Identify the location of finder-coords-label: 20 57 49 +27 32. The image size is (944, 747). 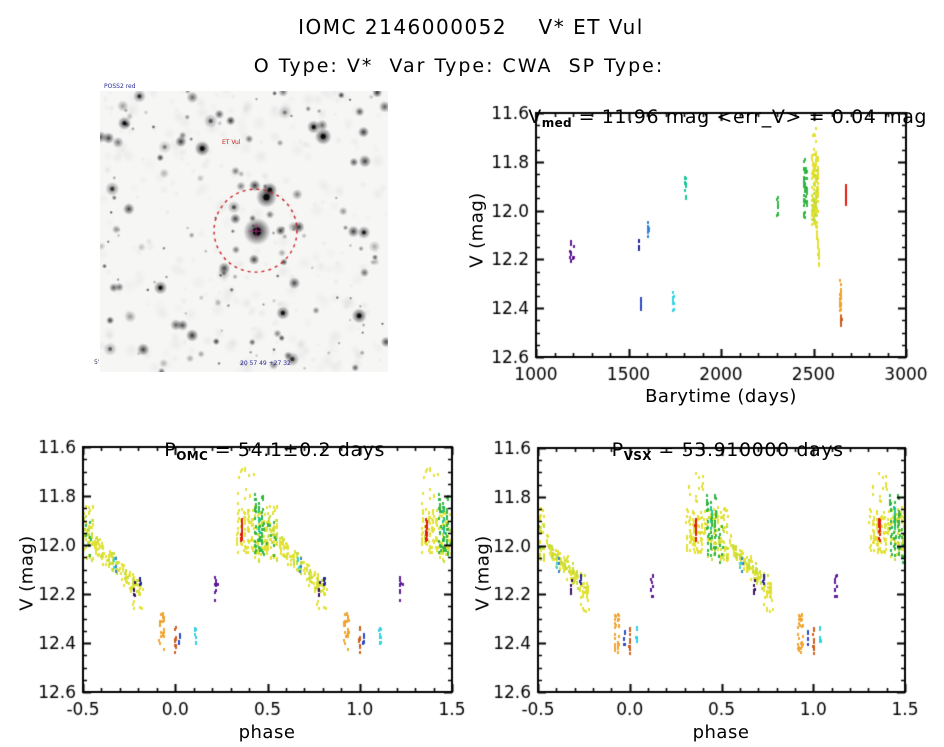
(265, 363).